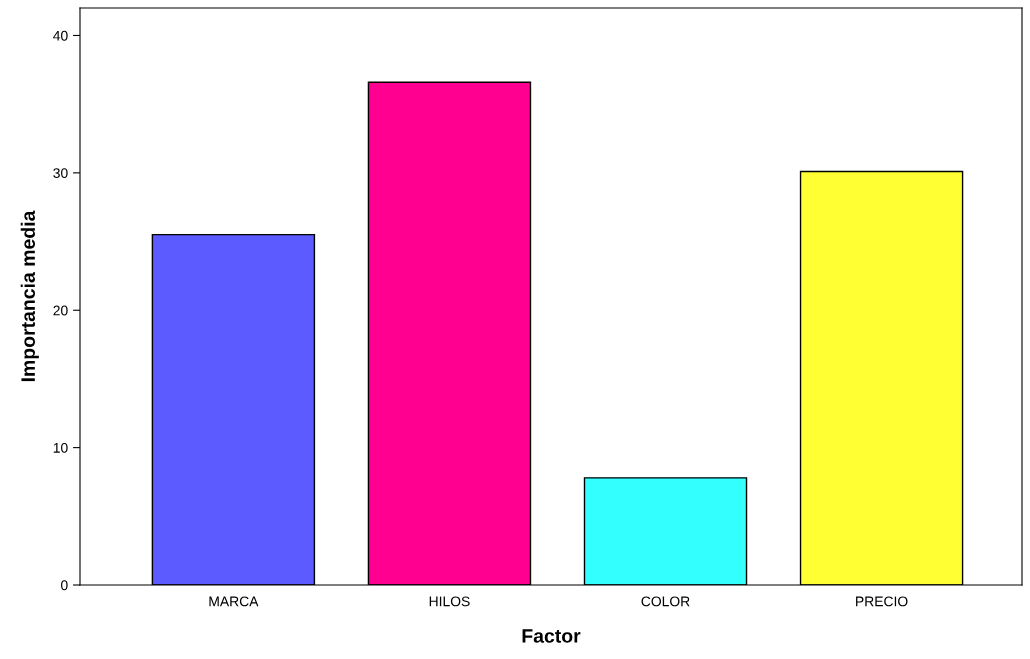 This screenshot has height=659, width=1030. I want to click on x-axis-title: Factor, so click(551, 636).